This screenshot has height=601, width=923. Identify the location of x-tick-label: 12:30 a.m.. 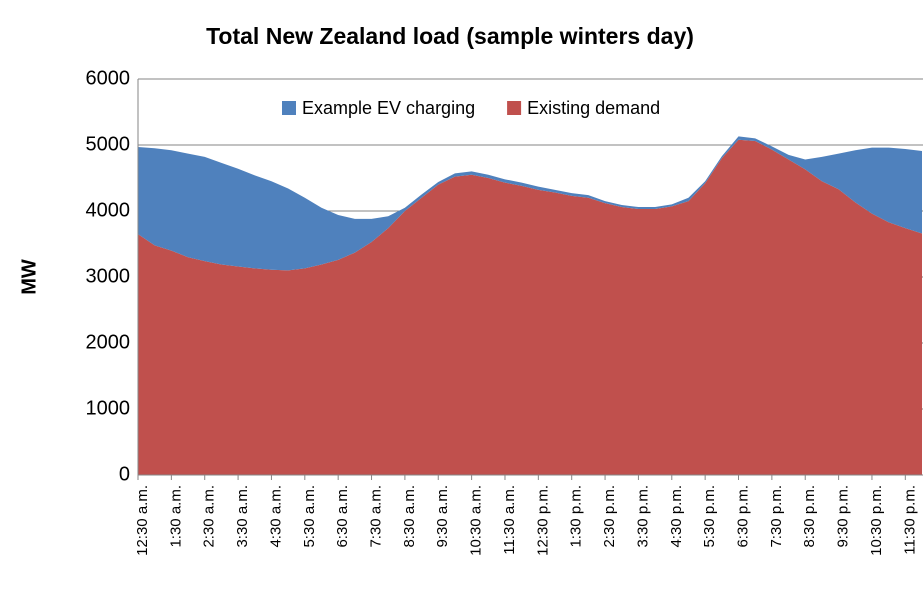
(142, 520).